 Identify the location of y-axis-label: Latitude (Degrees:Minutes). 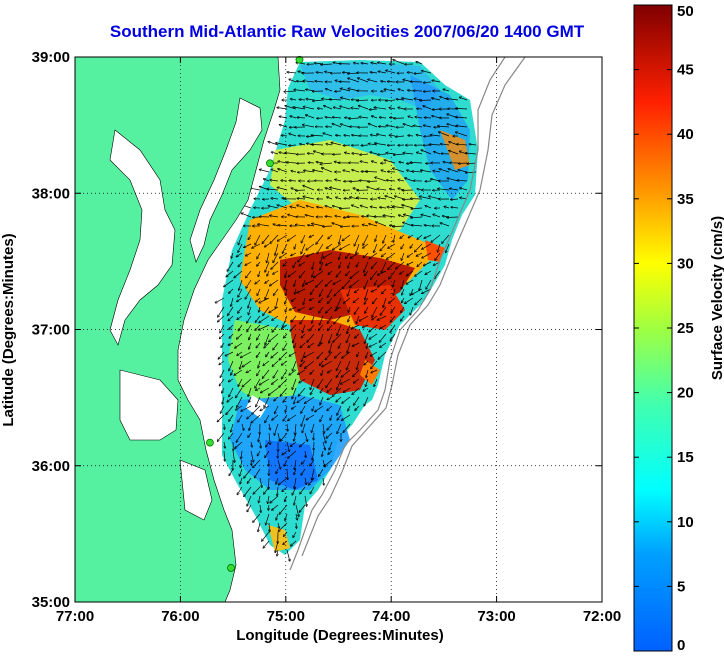
(8, 329).